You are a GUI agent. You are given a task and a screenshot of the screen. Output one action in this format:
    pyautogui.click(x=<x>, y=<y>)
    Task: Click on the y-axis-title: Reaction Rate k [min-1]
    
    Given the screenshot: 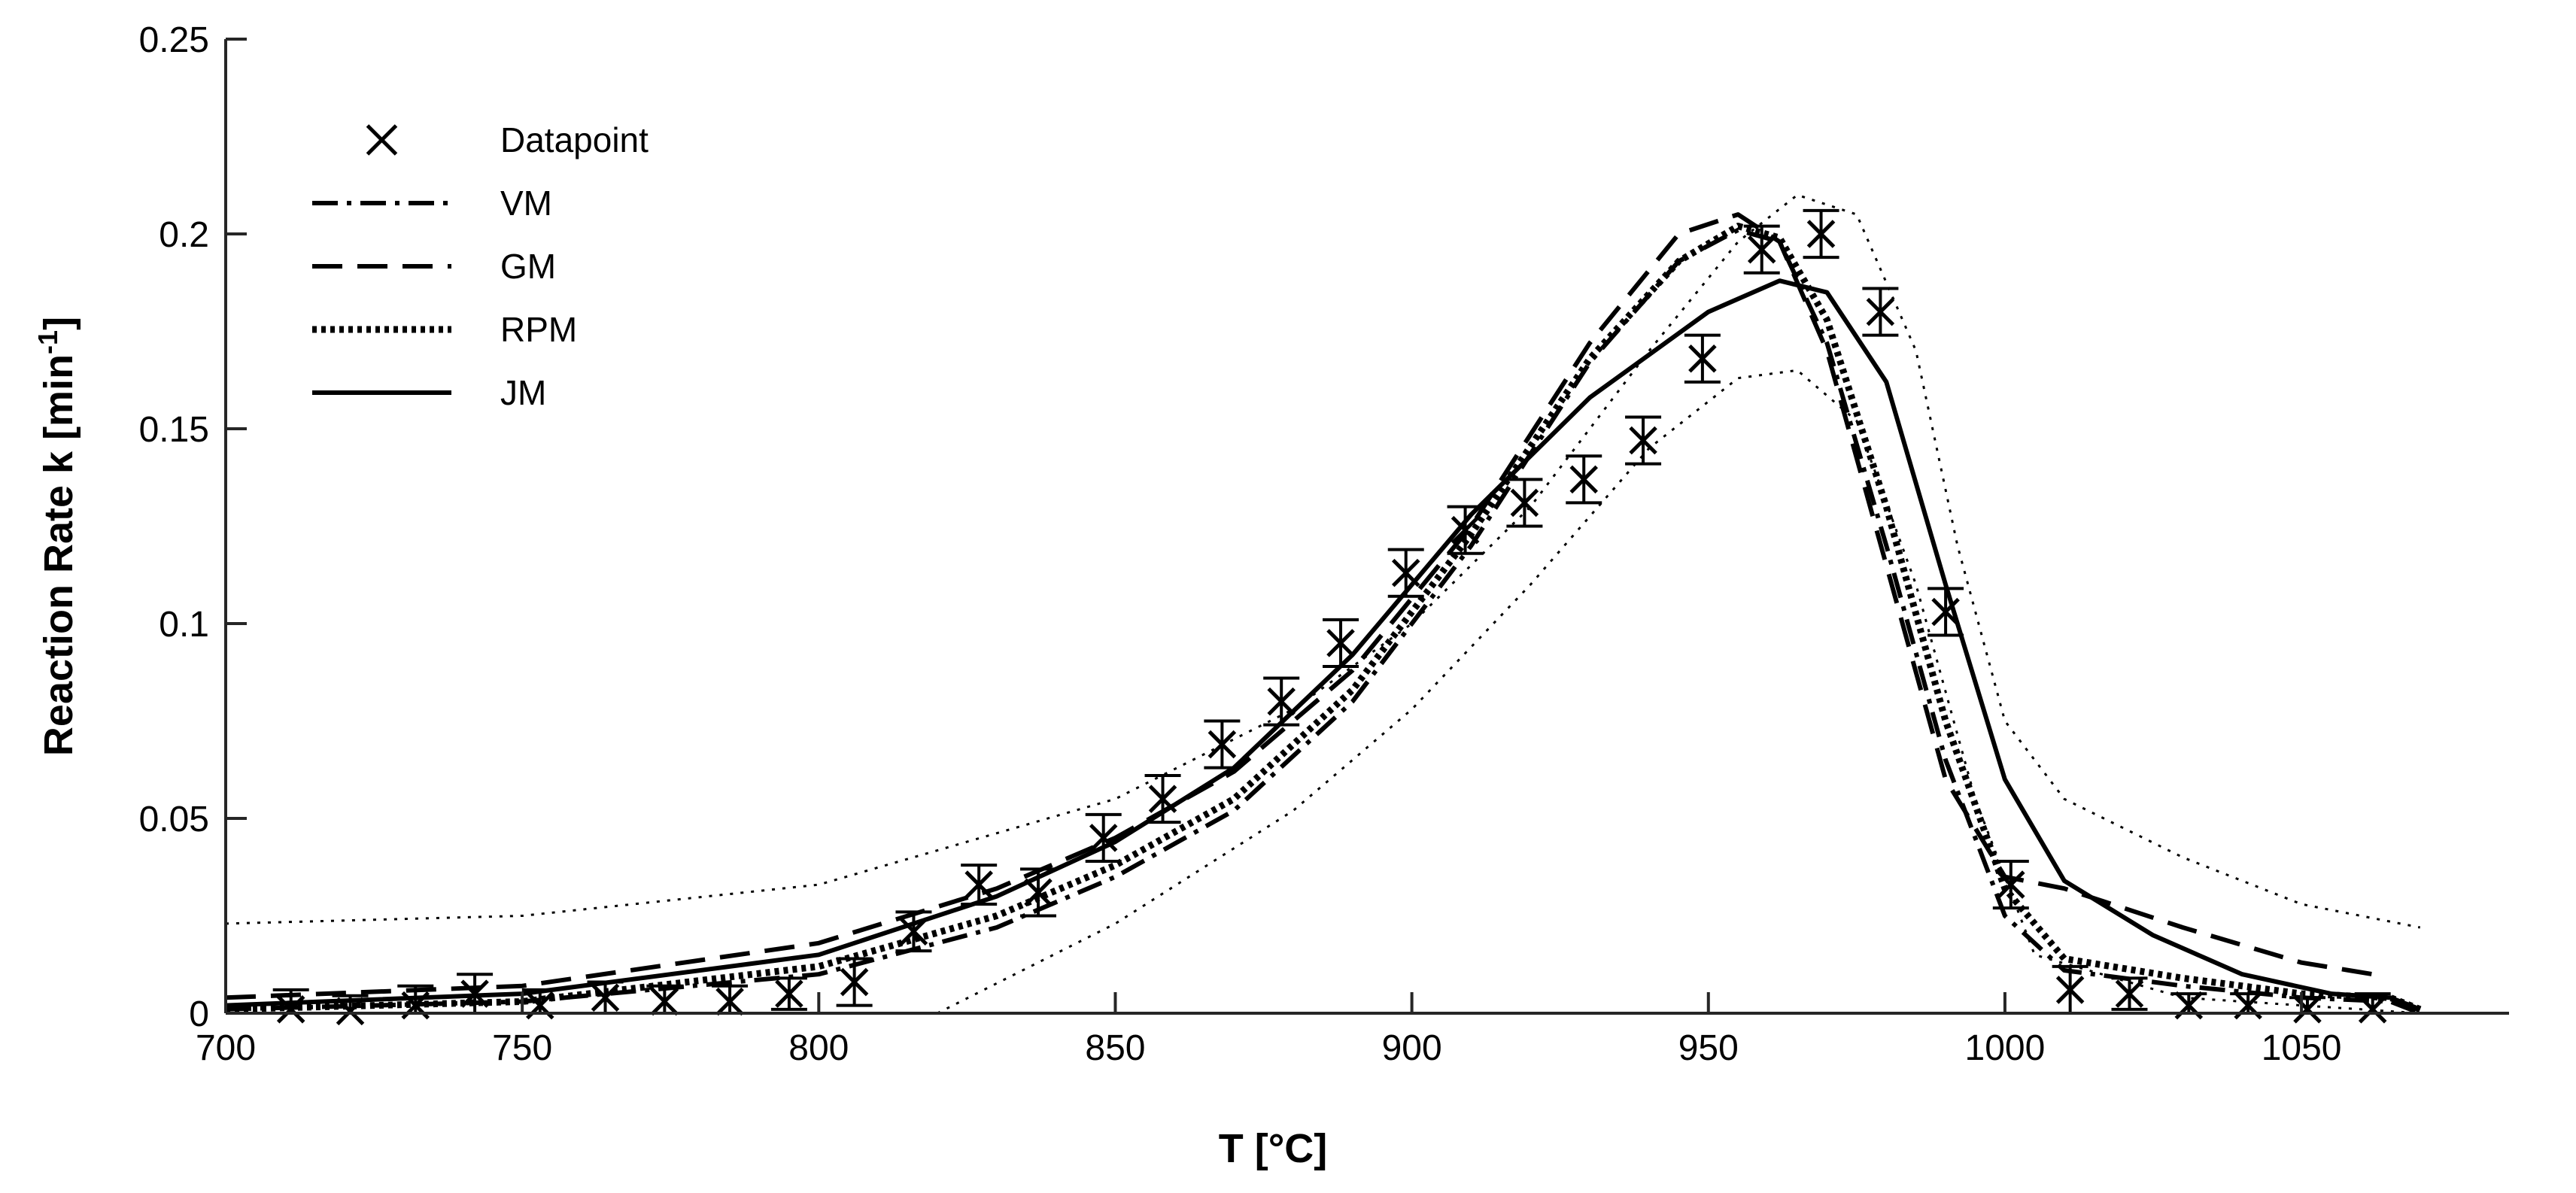 What is the action you would take?
    pyautogui.click(x=56, y=536)
    